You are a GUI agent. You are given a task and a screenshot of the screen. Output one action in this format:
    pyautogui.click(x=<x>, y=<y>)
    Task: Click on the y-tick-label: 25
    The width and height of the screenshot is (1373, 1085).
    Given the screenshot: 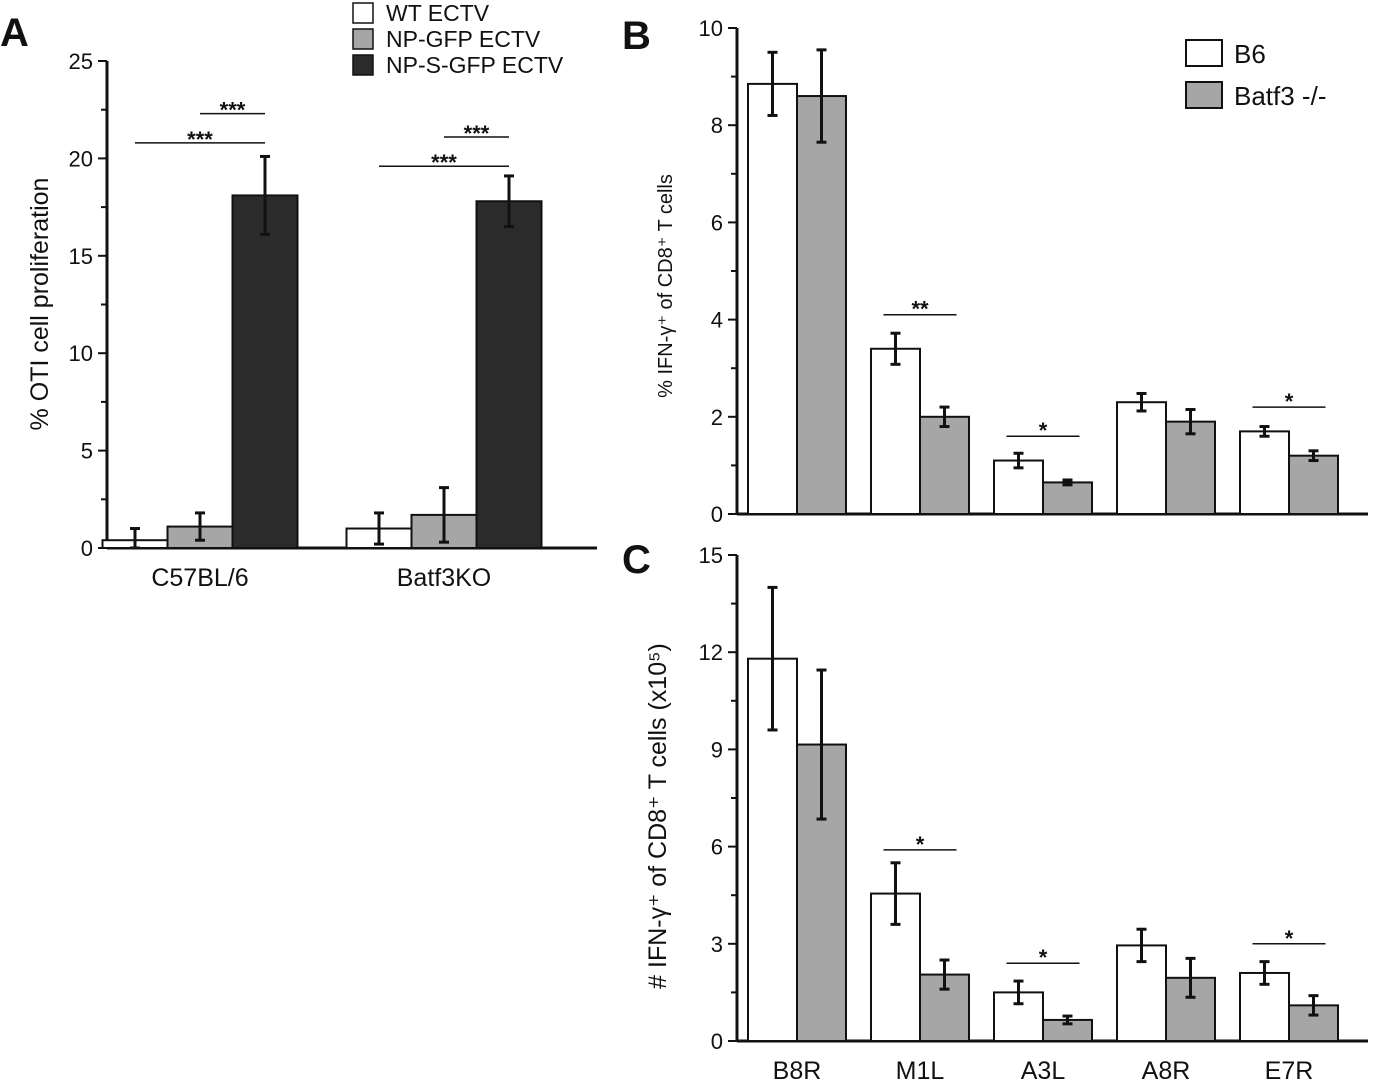 What is the action you would take?
    pyautogui.click(x=81, y=61)
    